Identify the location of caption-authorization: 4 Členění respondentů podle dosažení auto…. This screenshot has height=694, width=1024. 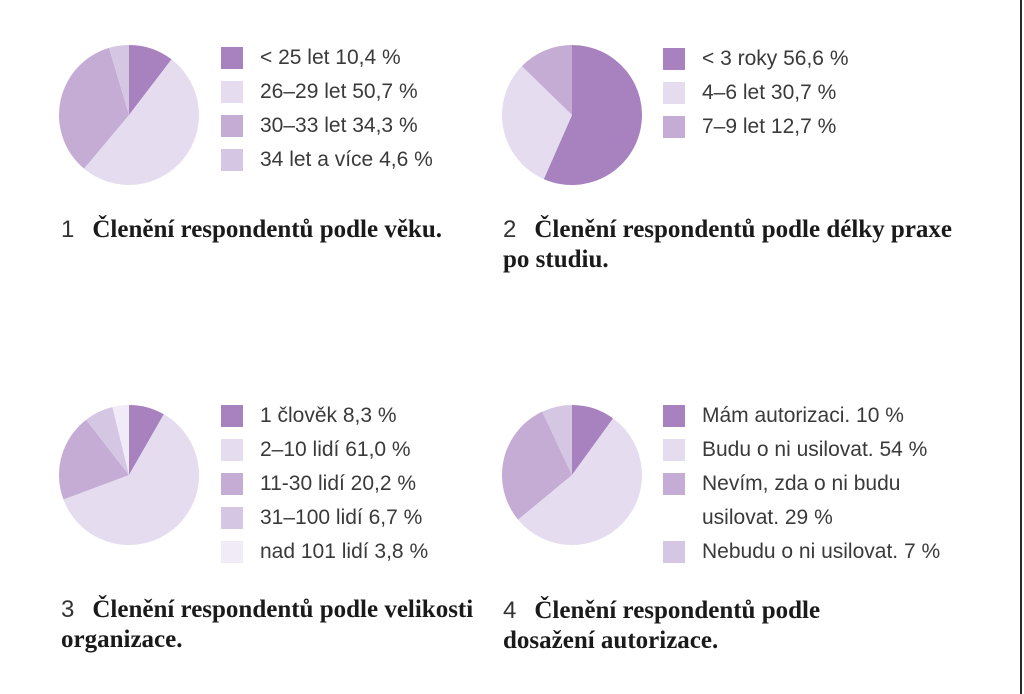
(703, 626).